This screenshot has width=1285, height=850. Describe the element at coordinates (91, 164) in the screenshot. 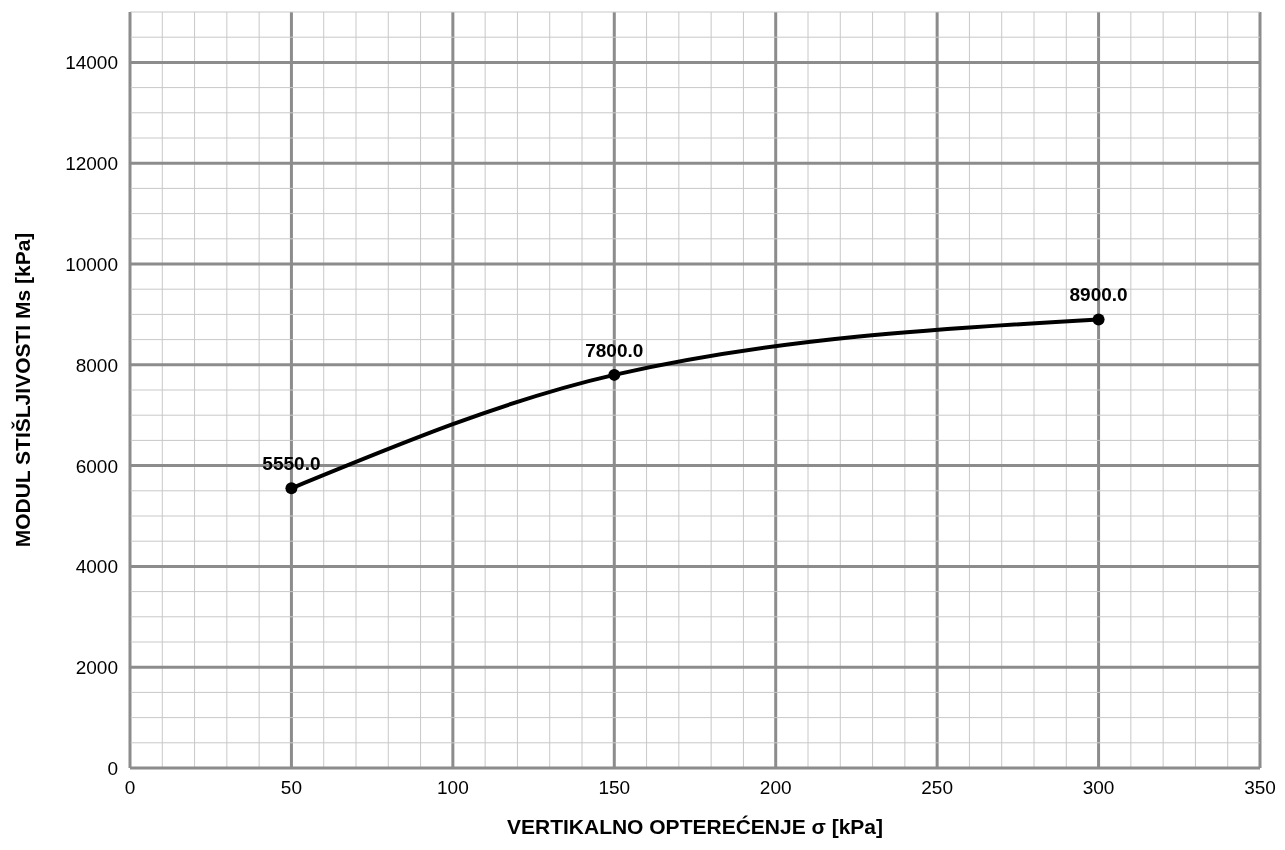

I see `y-tick-label: 12000` at that location.